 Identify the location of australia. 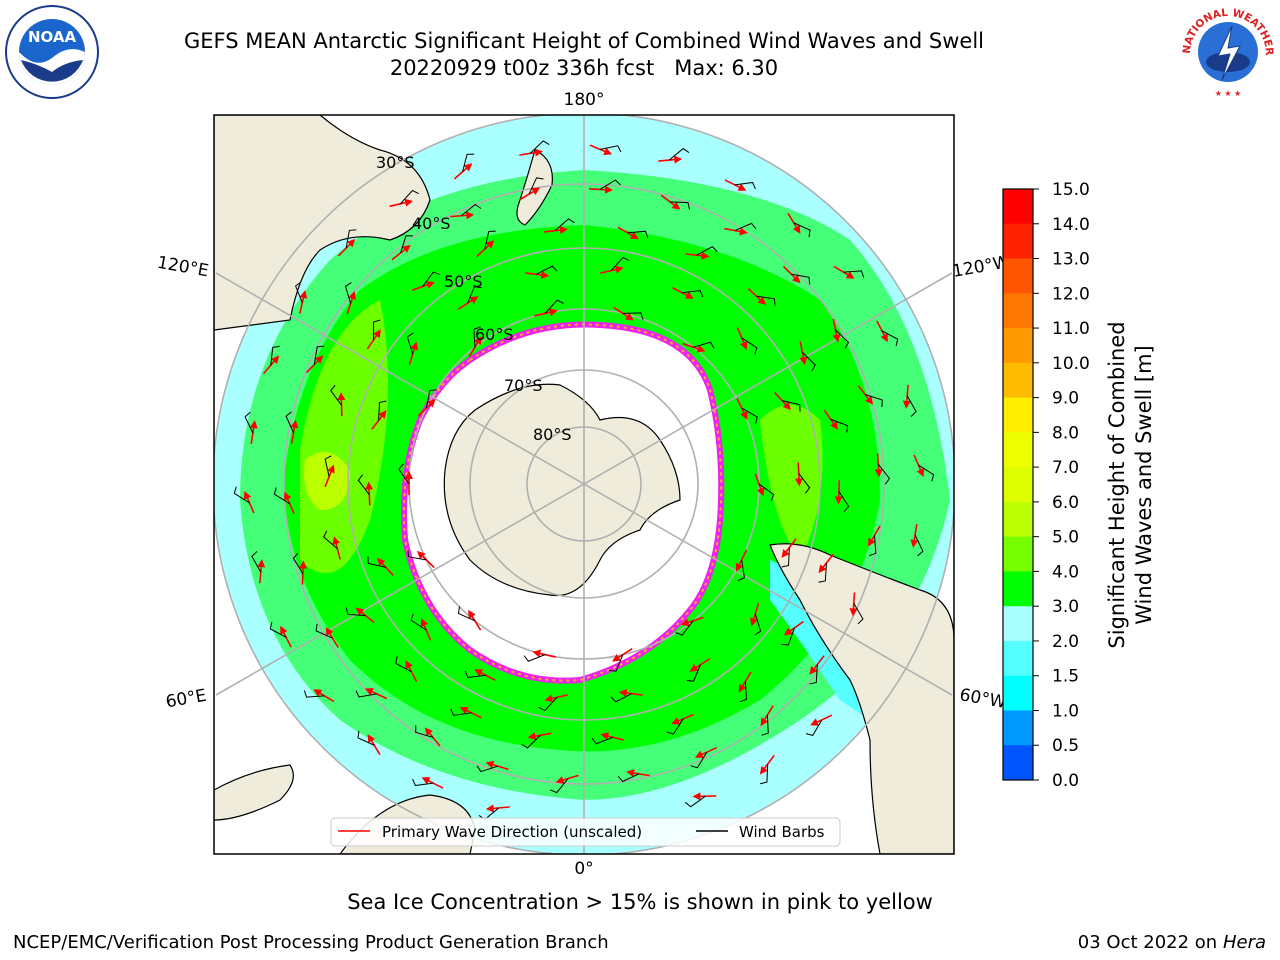
(322, 223).